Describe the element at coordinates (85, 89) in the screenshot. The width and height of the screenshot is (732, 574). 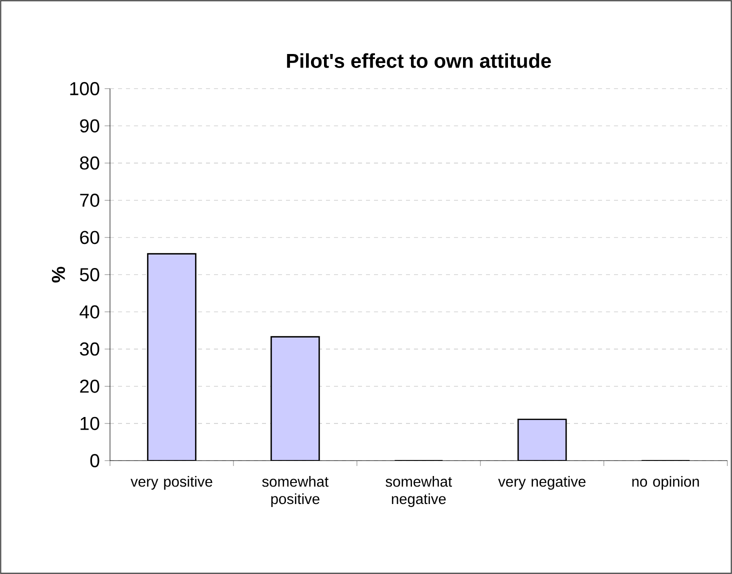
I see `y-tick-label: 100` at that location.